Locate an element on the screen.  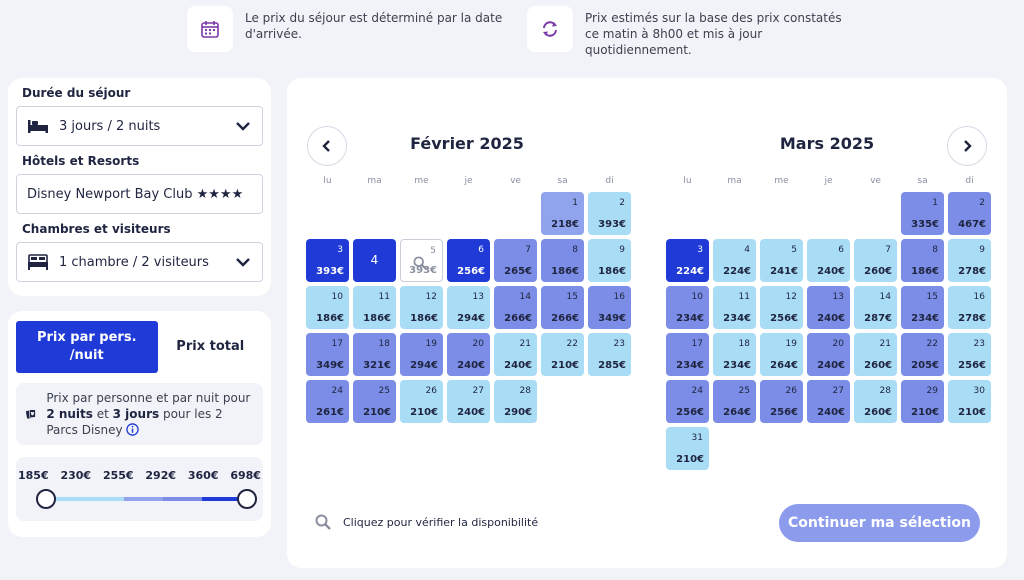
slider-min-handle is located at coordinates (46, 499).